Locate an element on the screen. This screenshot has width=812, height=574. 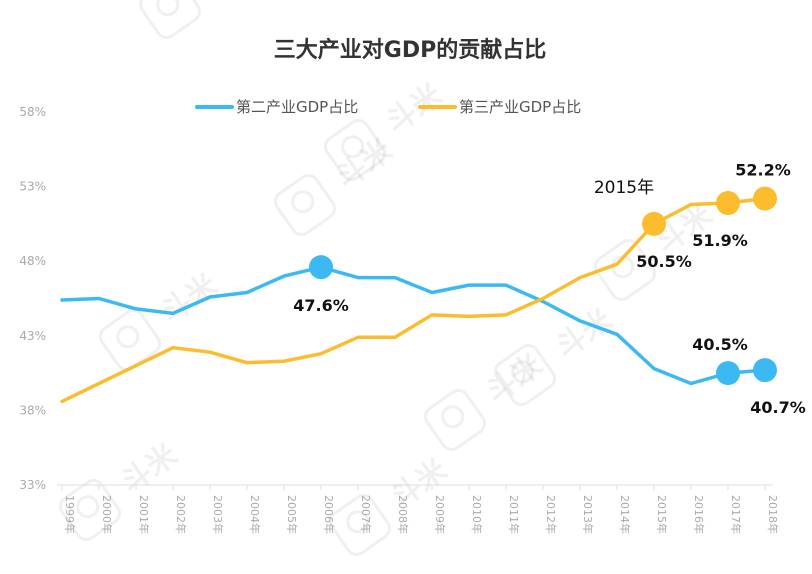
y-tick-label: 38% is located at coordinates (32, 410).